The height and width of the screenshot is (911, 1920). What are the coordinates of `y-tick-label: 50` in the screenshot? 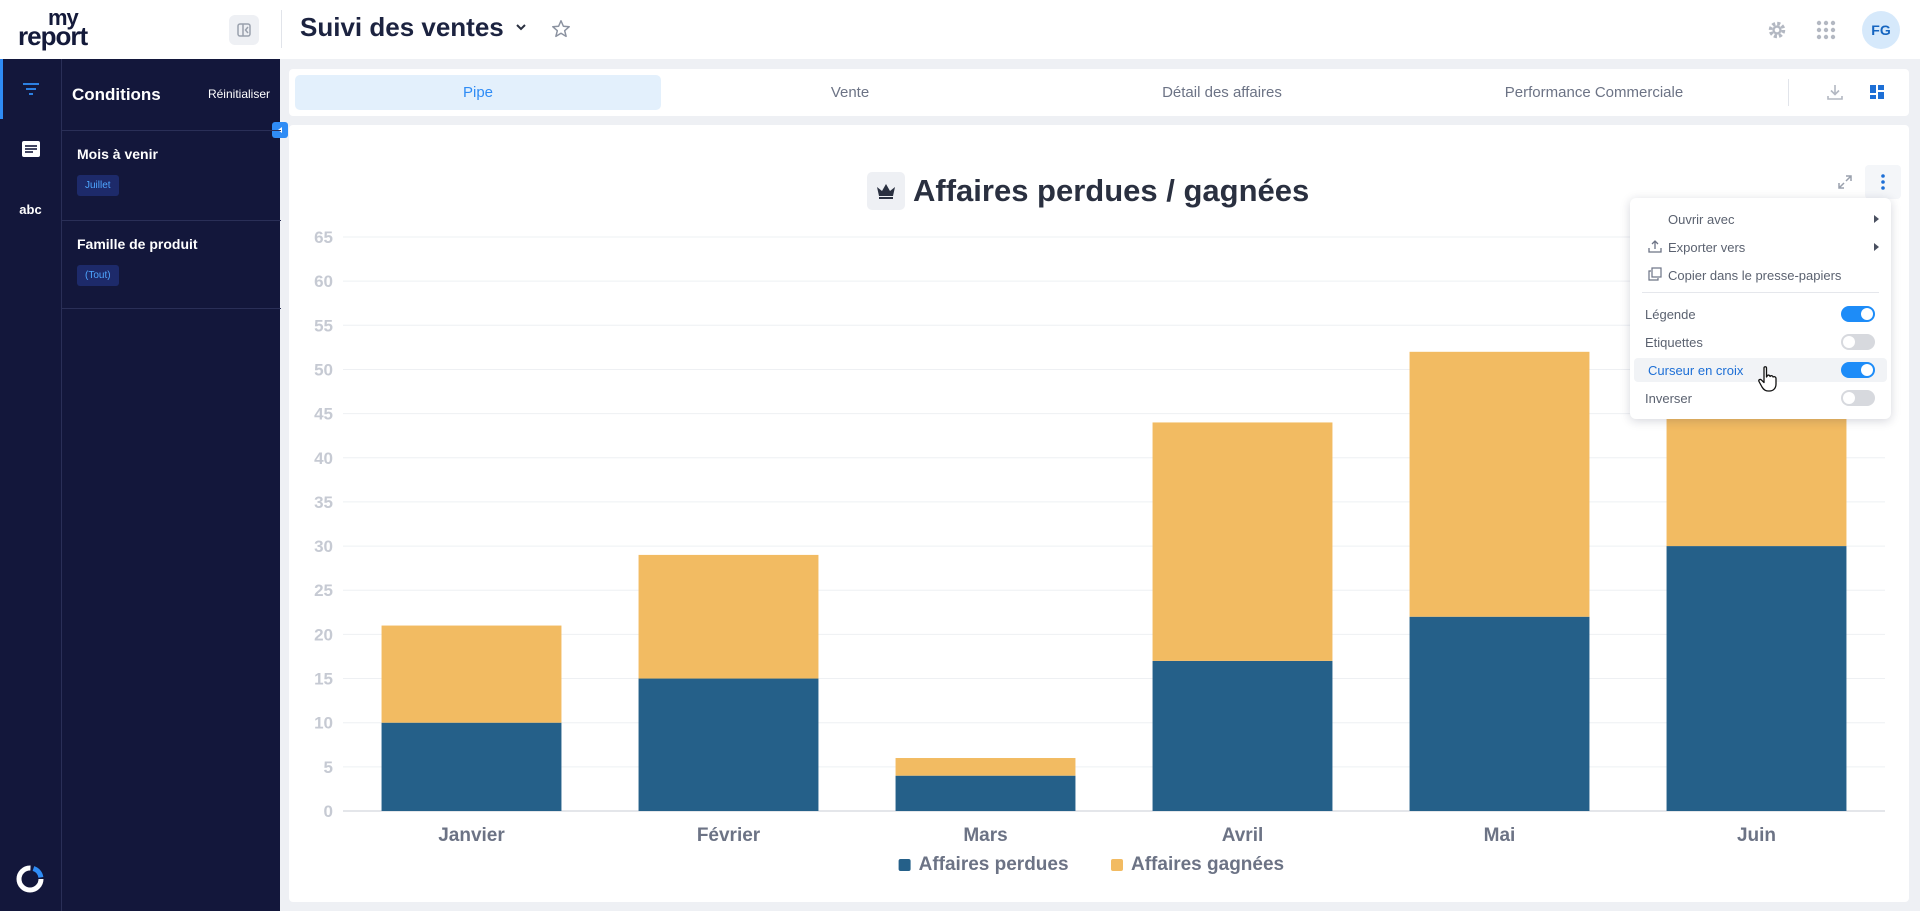 It's located at (323, 369).